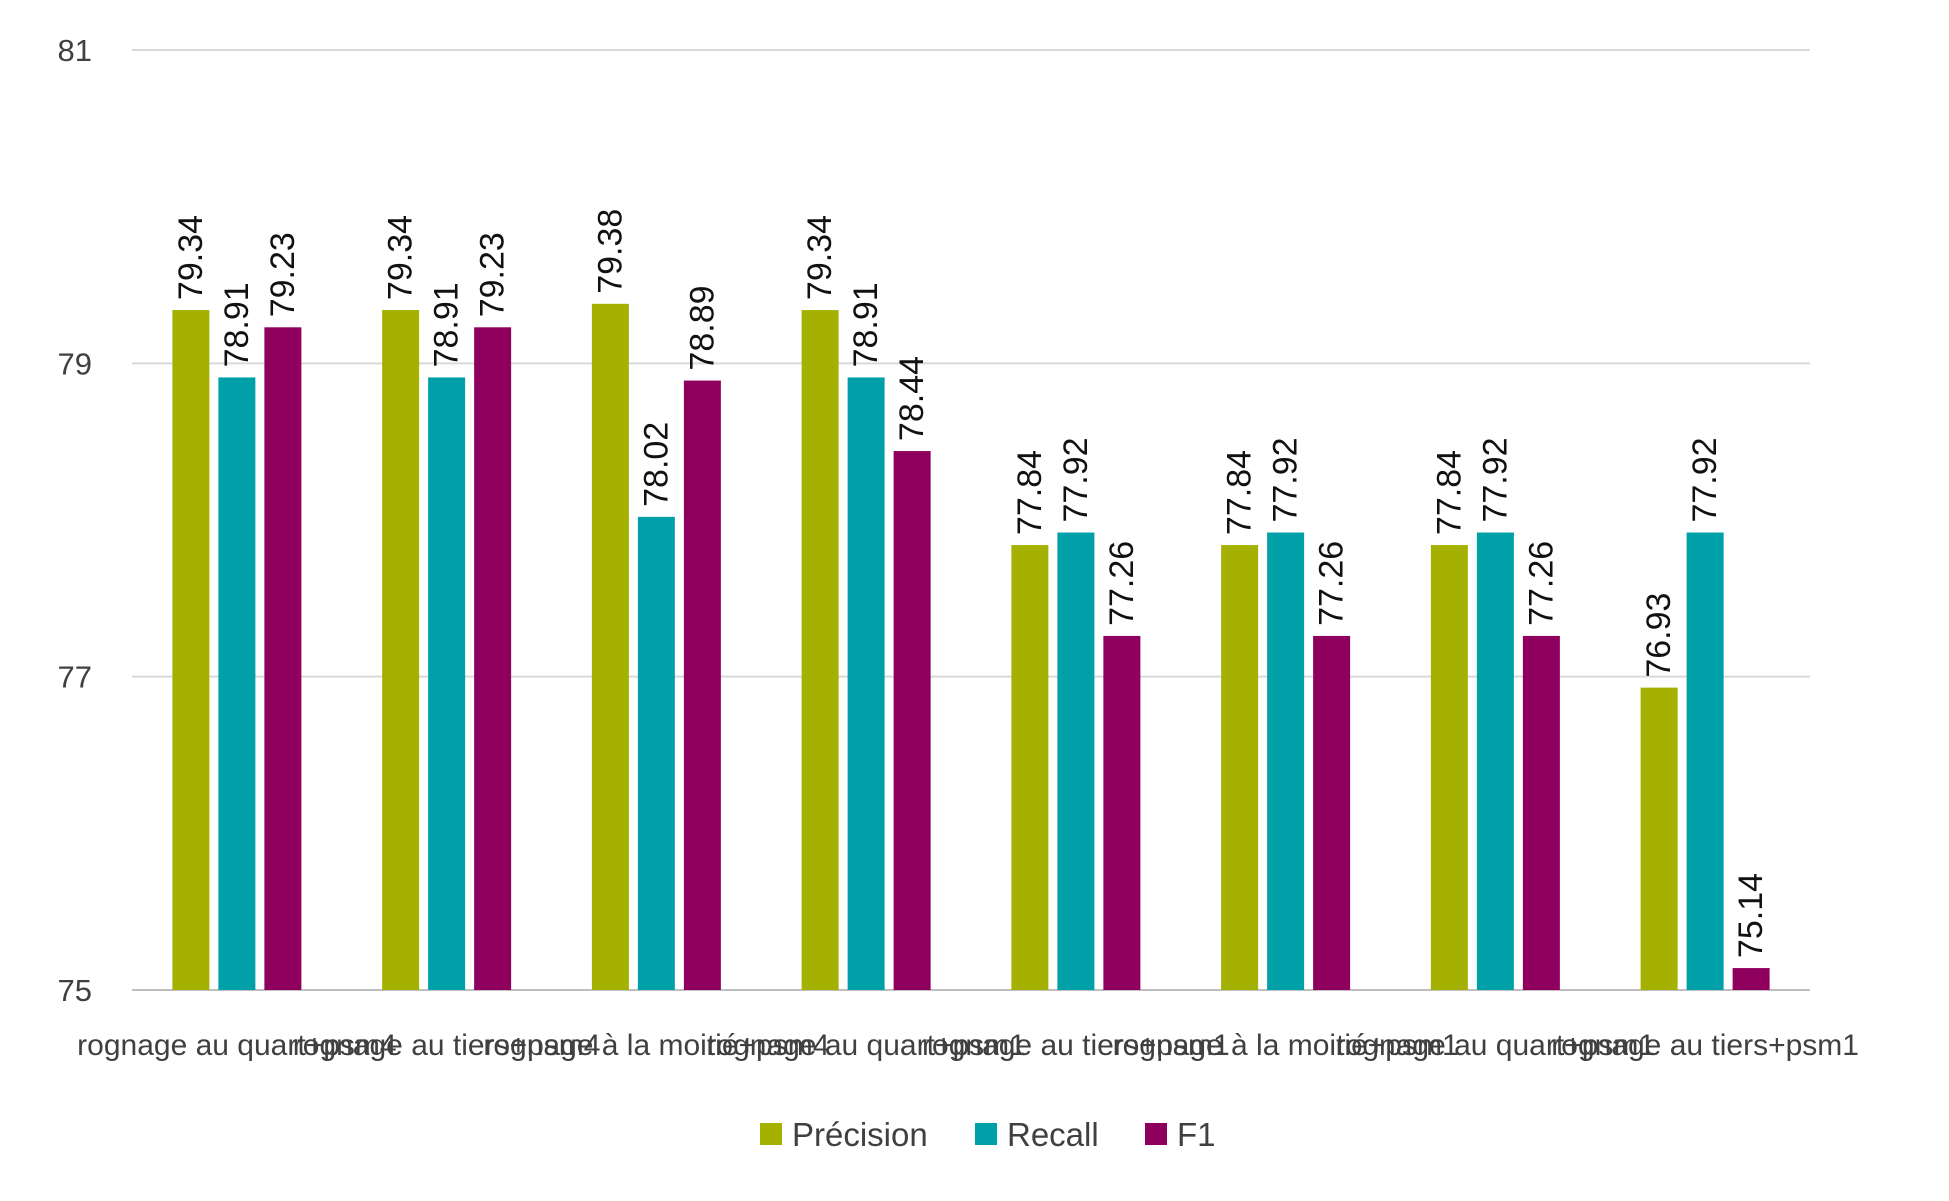 Image resolution: width=1949 pixels, height=1201 pixels. What do you see at coordinates (1196, 1134) in the screenshot?
I see `legend-label: F1` at bounding box center [1196, 1134].